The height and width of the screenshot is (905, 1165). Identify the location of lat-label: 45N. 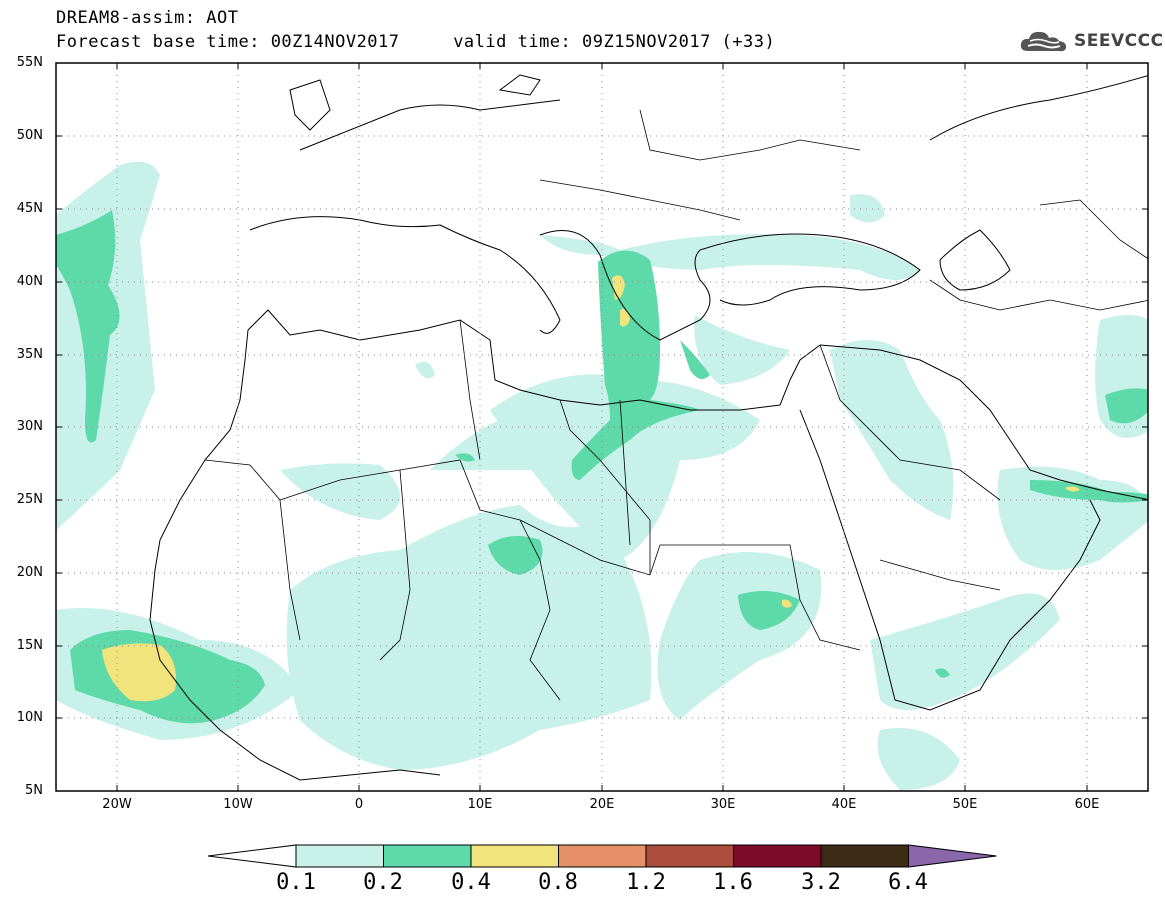
(29, 208).